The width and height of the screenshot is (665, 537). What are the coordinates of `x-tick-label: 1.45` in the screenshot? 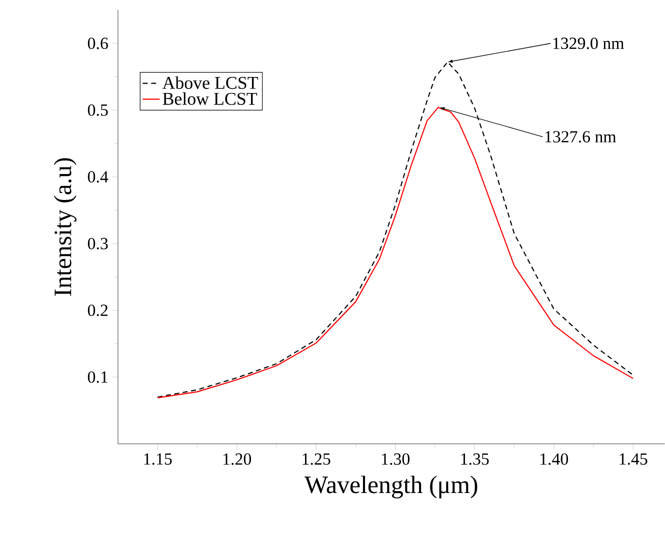 It's located at (634, 459).